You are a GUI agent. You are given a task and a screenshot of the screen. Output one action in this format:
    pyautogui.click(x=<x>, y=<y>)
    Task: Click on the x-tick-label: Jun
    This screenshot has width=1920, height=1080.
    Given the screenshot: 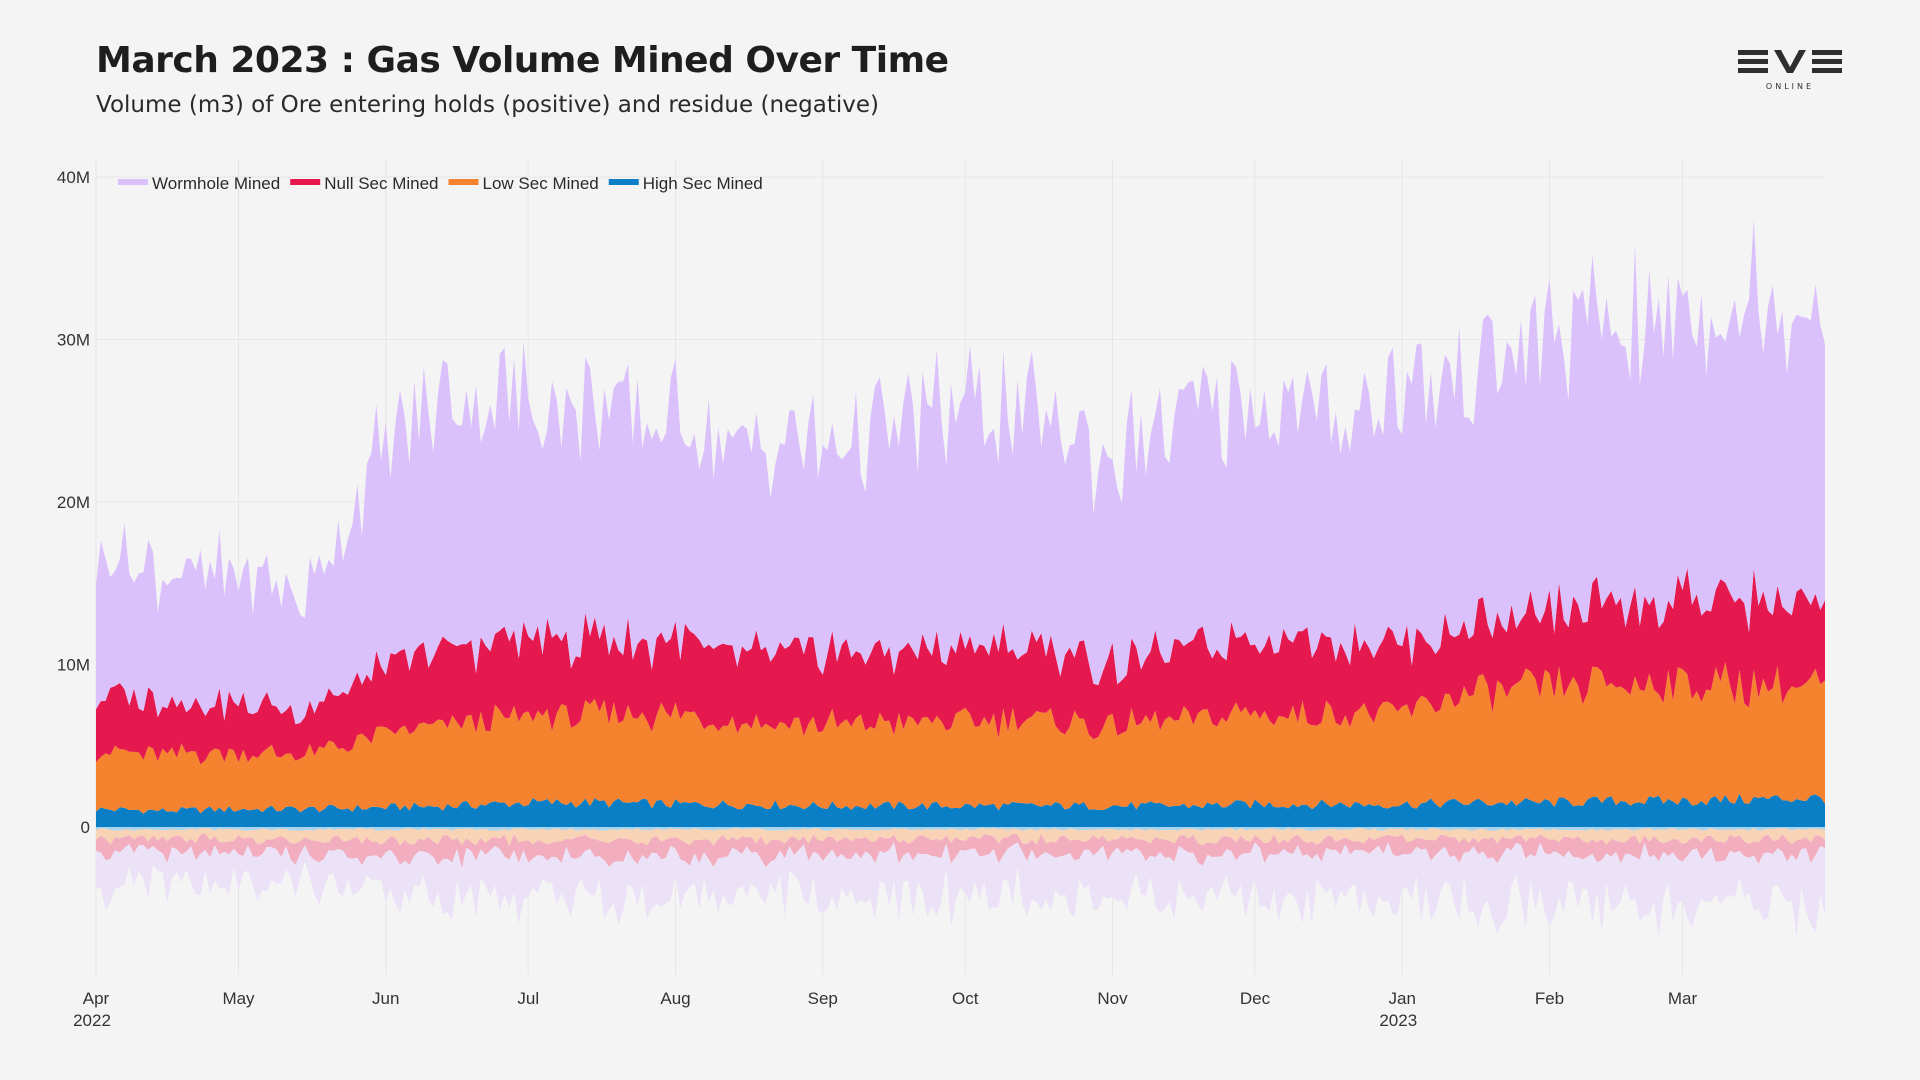 What is the action you would take?
    pyautogui.click(x=385, y=998)
    